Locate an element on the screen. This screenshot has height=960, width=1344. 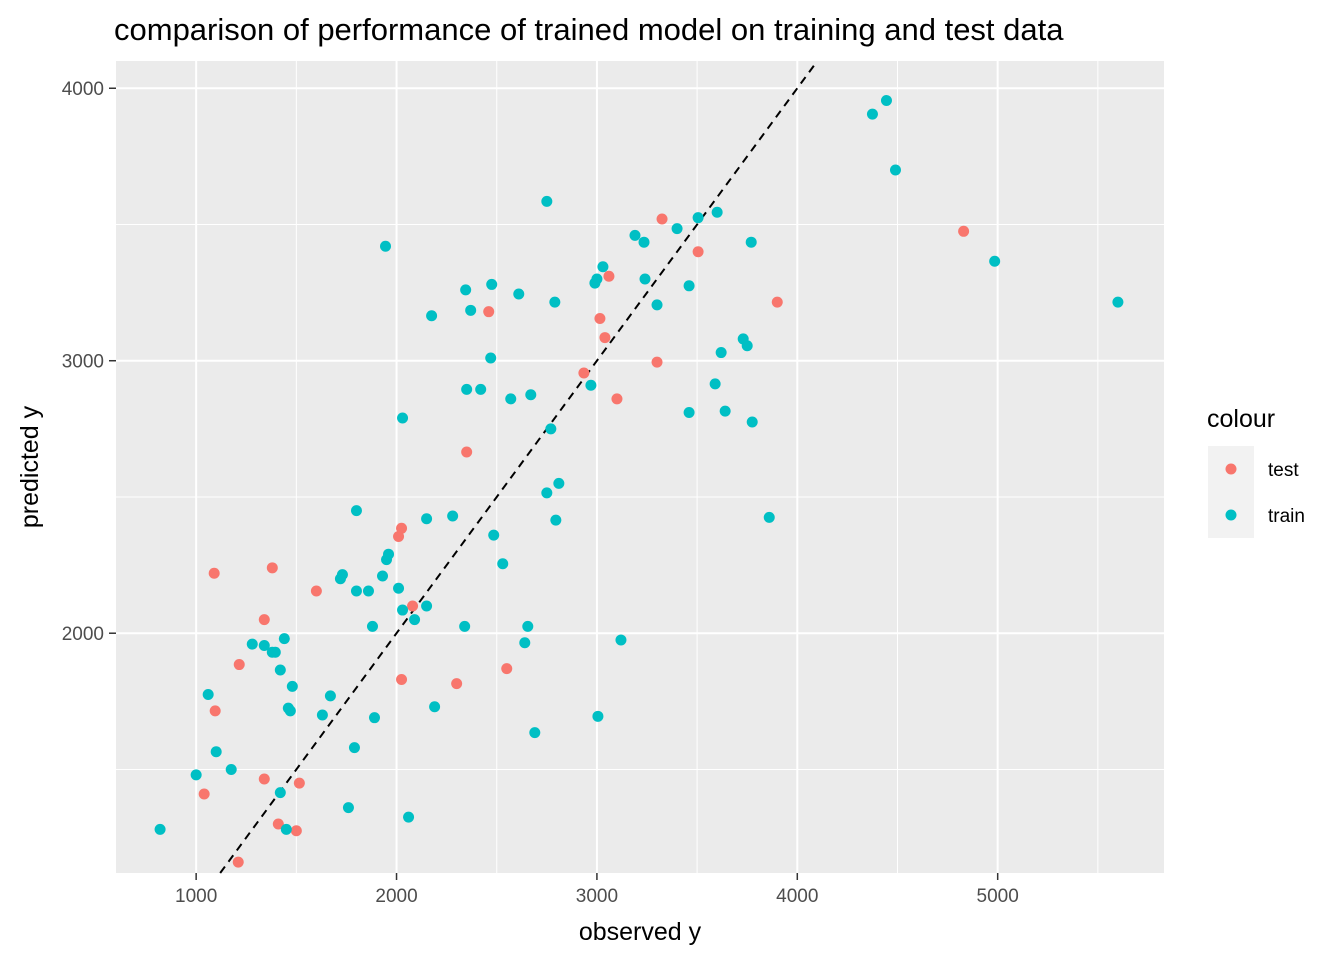
legend: colour test train is located at coordinates (1256, 471).